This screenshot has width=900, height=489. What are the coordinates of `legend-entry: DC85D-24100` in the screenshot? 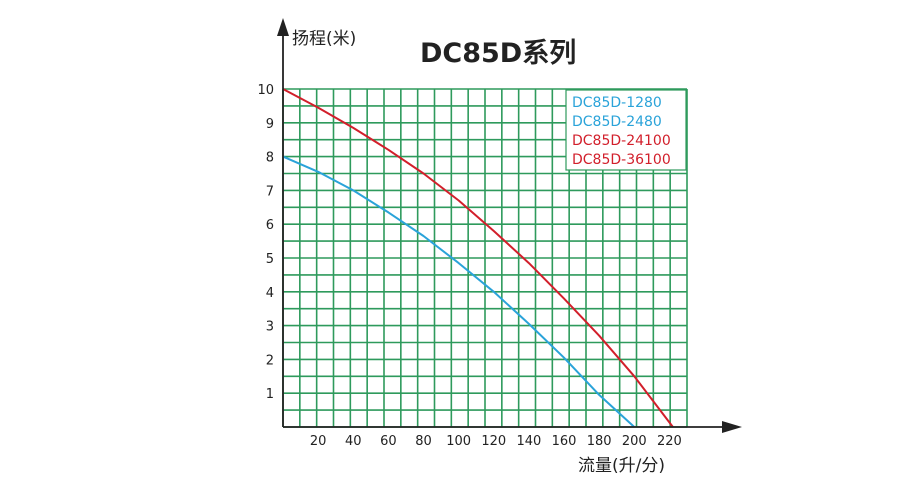 It's located at (621, 141).